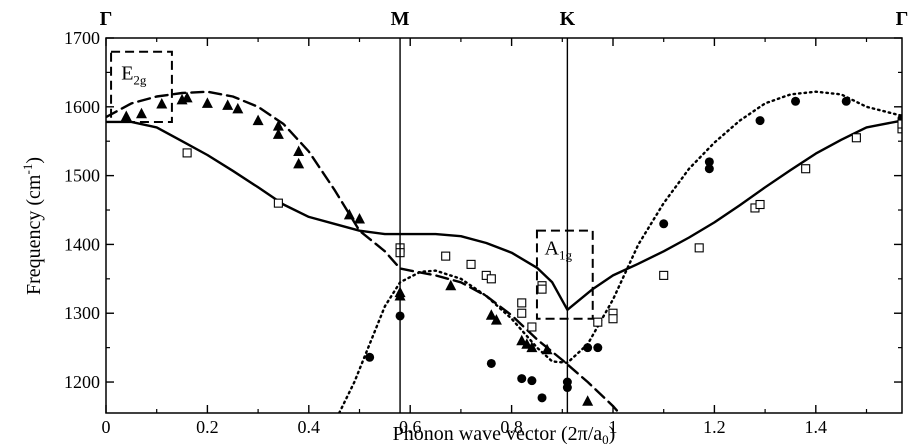  I want to click on mode-label-2g: E2g, so click(134, 74).